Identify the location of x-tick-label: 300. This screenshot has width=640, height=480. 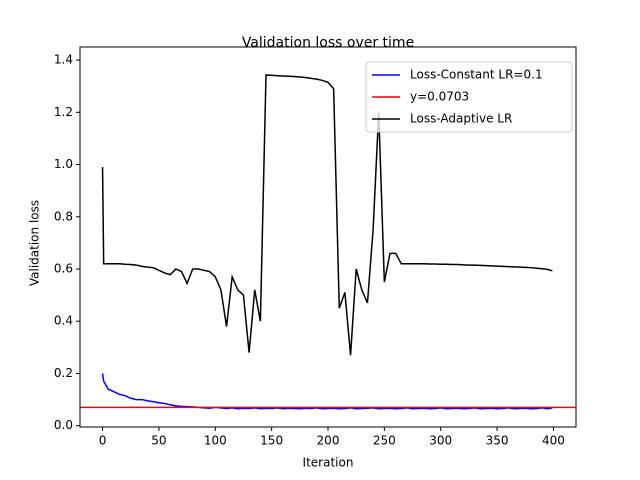
(440, 441).